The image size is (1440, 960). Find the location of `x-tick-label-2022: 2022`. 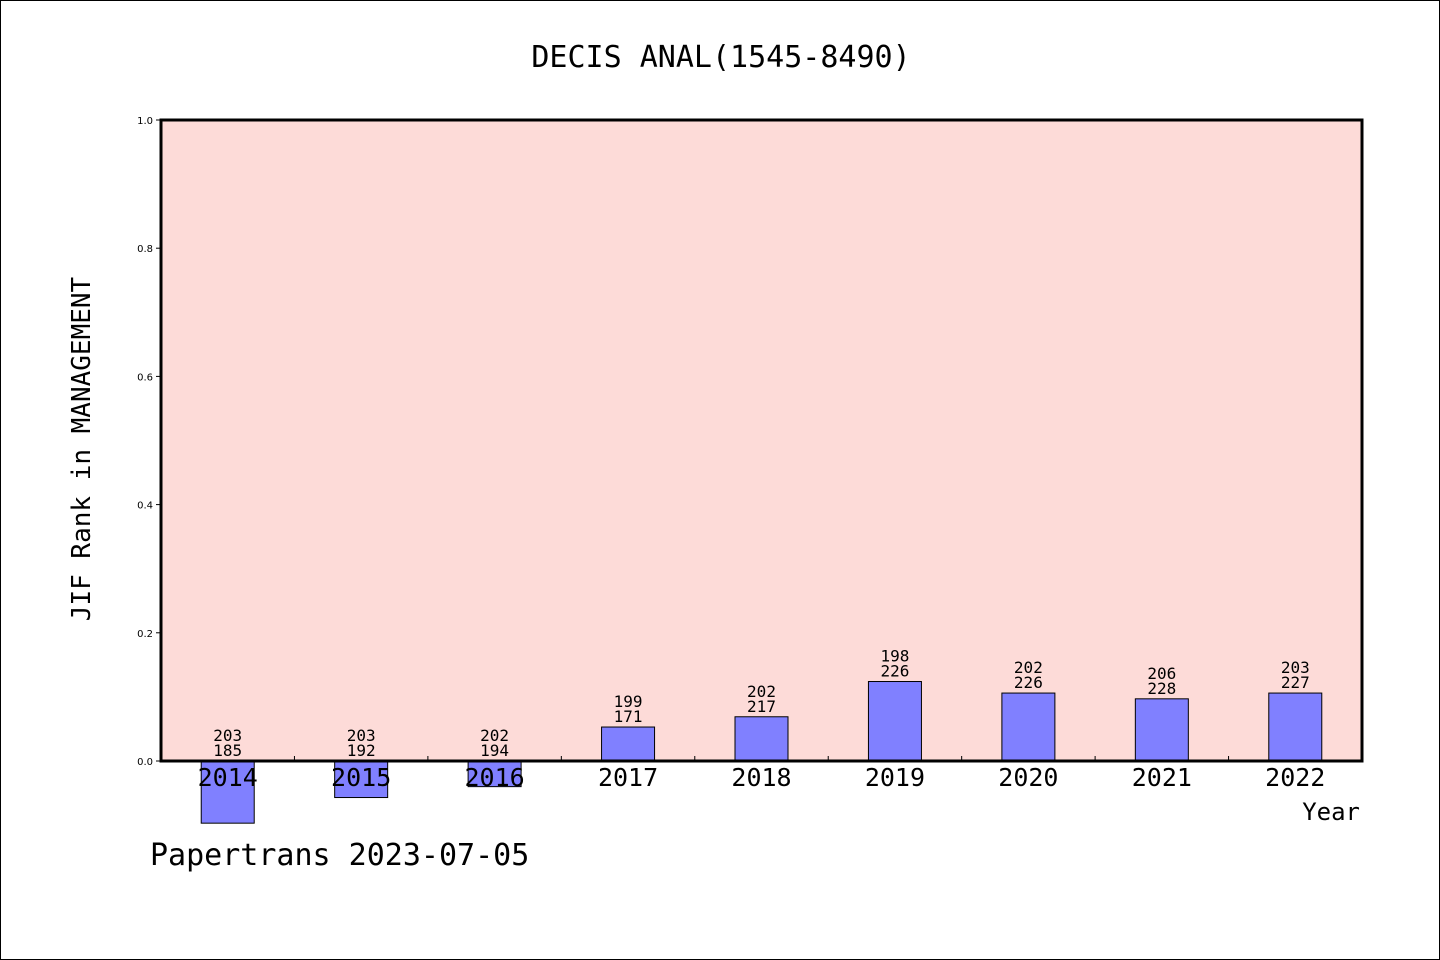

x-tick-label-2022: 2022 is located at coordinates (1295, 777).